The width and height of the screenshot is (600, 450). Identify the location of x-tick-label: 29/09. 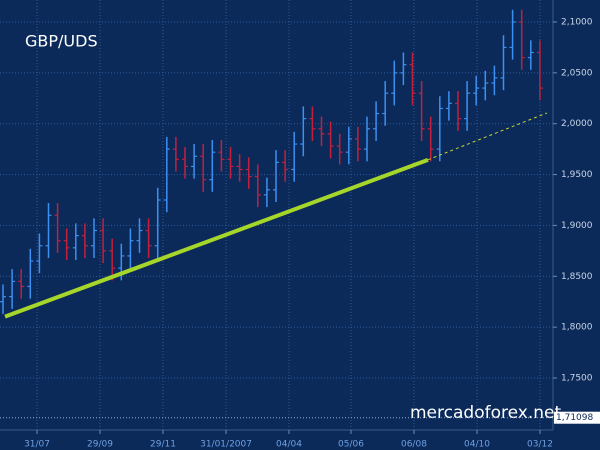
(100, 445).